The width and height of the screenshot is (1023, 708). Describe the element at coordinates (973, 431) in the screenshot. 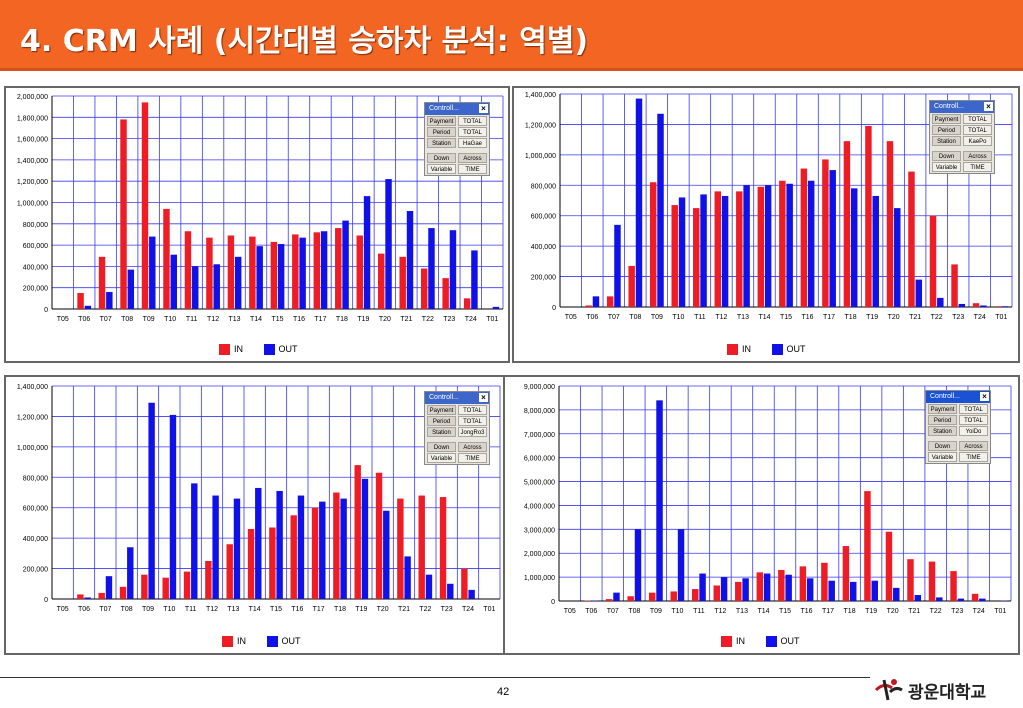

I see `station-value: YoiDo` at that location.